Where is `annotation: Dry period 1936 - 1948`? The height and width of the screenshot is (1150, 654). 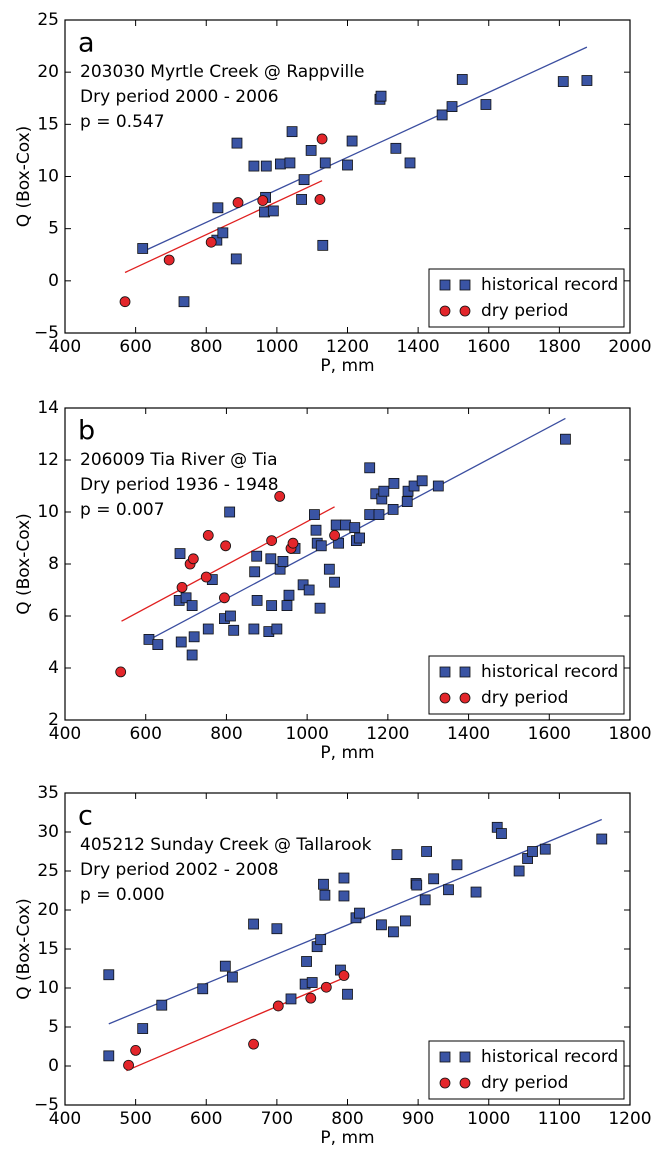
annotation: Dry period 1936 - 1948 is located at coordinates (179, 485).